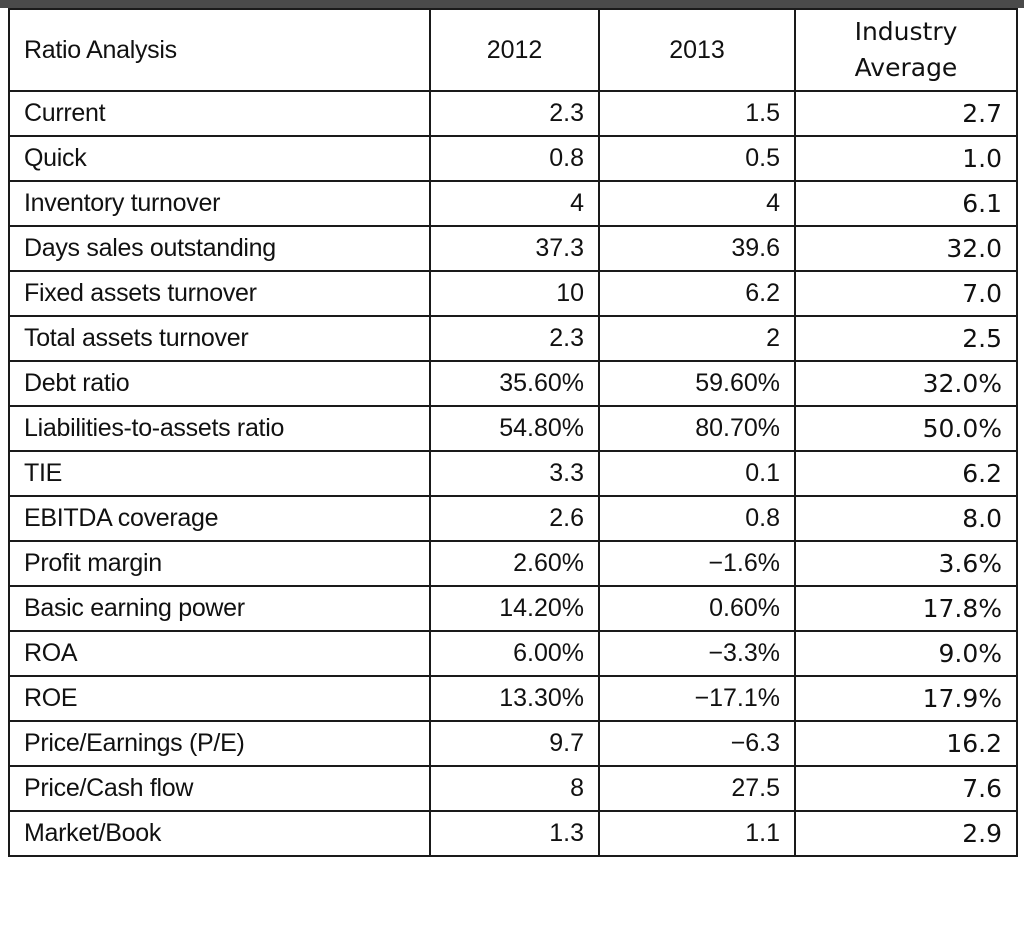 Image resolution: width=1024 pixels, height=939 pixels. What do you see at coordinates (697, 563) in the screenshot?
I see `value-2013: −1.6%` at bounding box center [697, 563].